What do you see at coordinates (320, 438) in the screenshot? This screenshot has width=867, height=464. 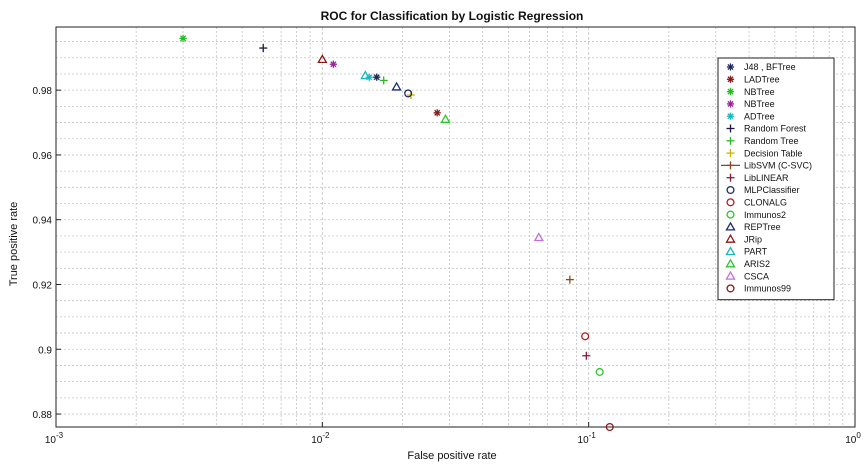 I see `x-tick-label: 10⁻²` at bounding box center [320, 438].